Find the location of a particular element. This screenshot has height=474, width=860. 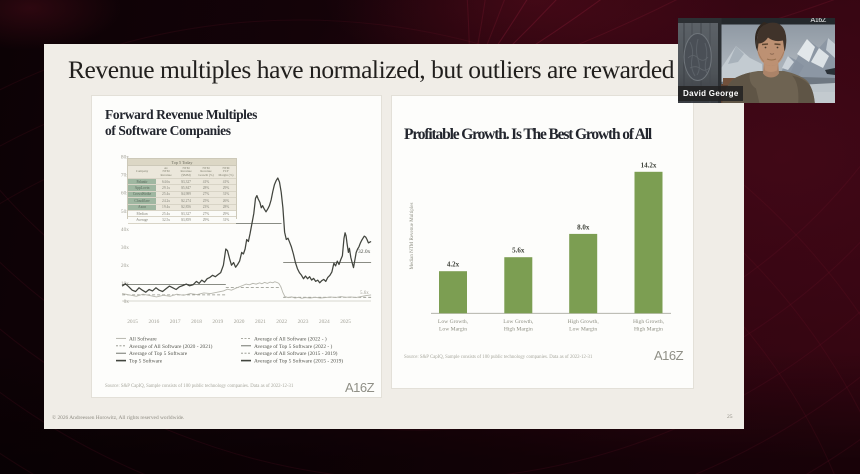

svg-text:Average of Top 5 Software (201: Average of Top 5 Software (2015 - 2019) is located at coordinates (298, 361).